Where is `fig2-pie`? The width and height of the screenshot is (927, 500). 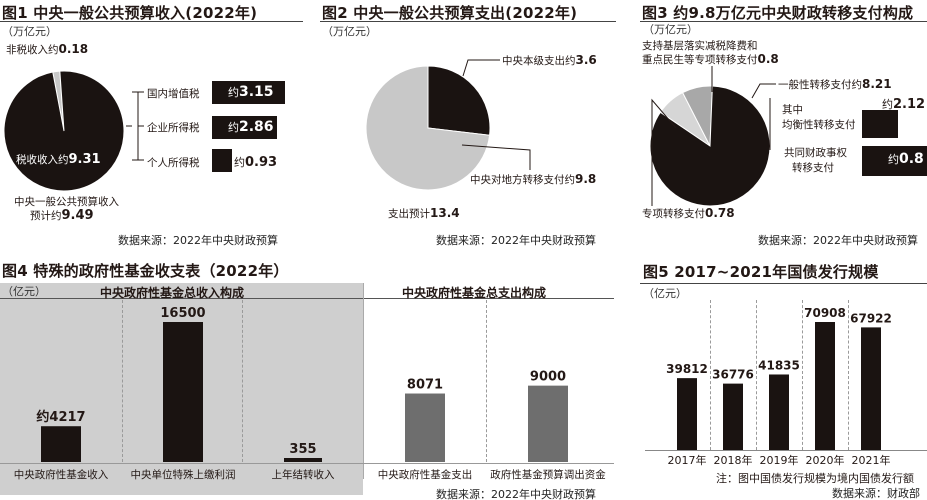 fig2-pie is located at coordinates (428, 128).